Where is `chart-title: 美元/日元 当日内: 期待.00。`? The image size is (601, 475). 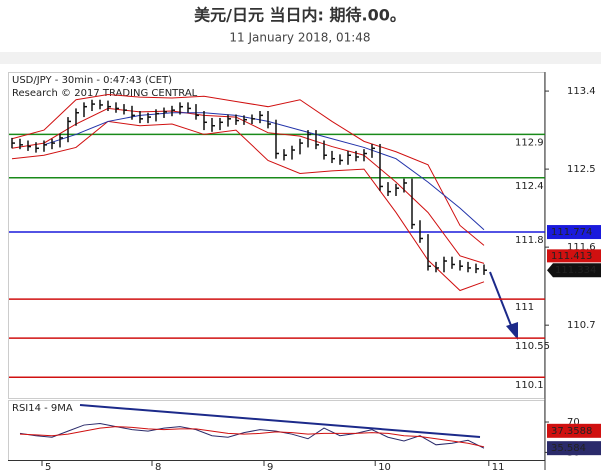
chart-title: 美元/日元 当日内: 期待.00。 is located at coordinates (300, 15).